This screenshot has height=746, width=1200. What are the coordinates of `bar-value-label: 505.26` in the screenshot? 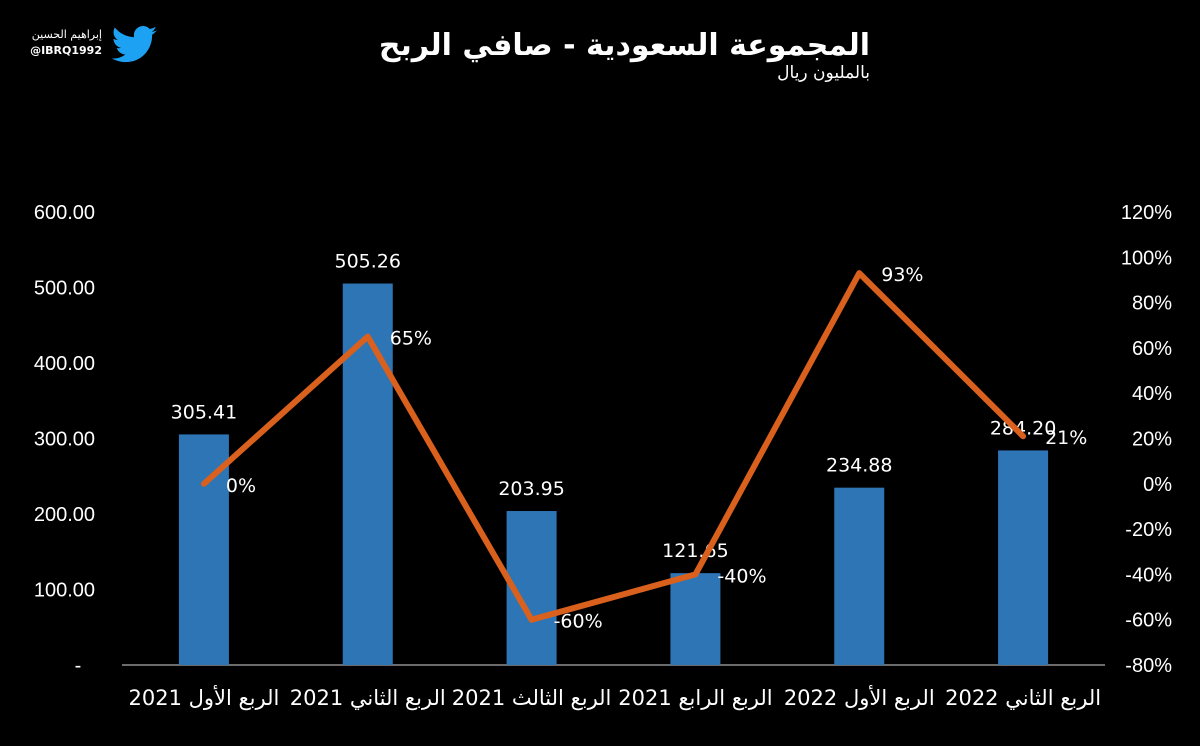 It's located at (368, 262).